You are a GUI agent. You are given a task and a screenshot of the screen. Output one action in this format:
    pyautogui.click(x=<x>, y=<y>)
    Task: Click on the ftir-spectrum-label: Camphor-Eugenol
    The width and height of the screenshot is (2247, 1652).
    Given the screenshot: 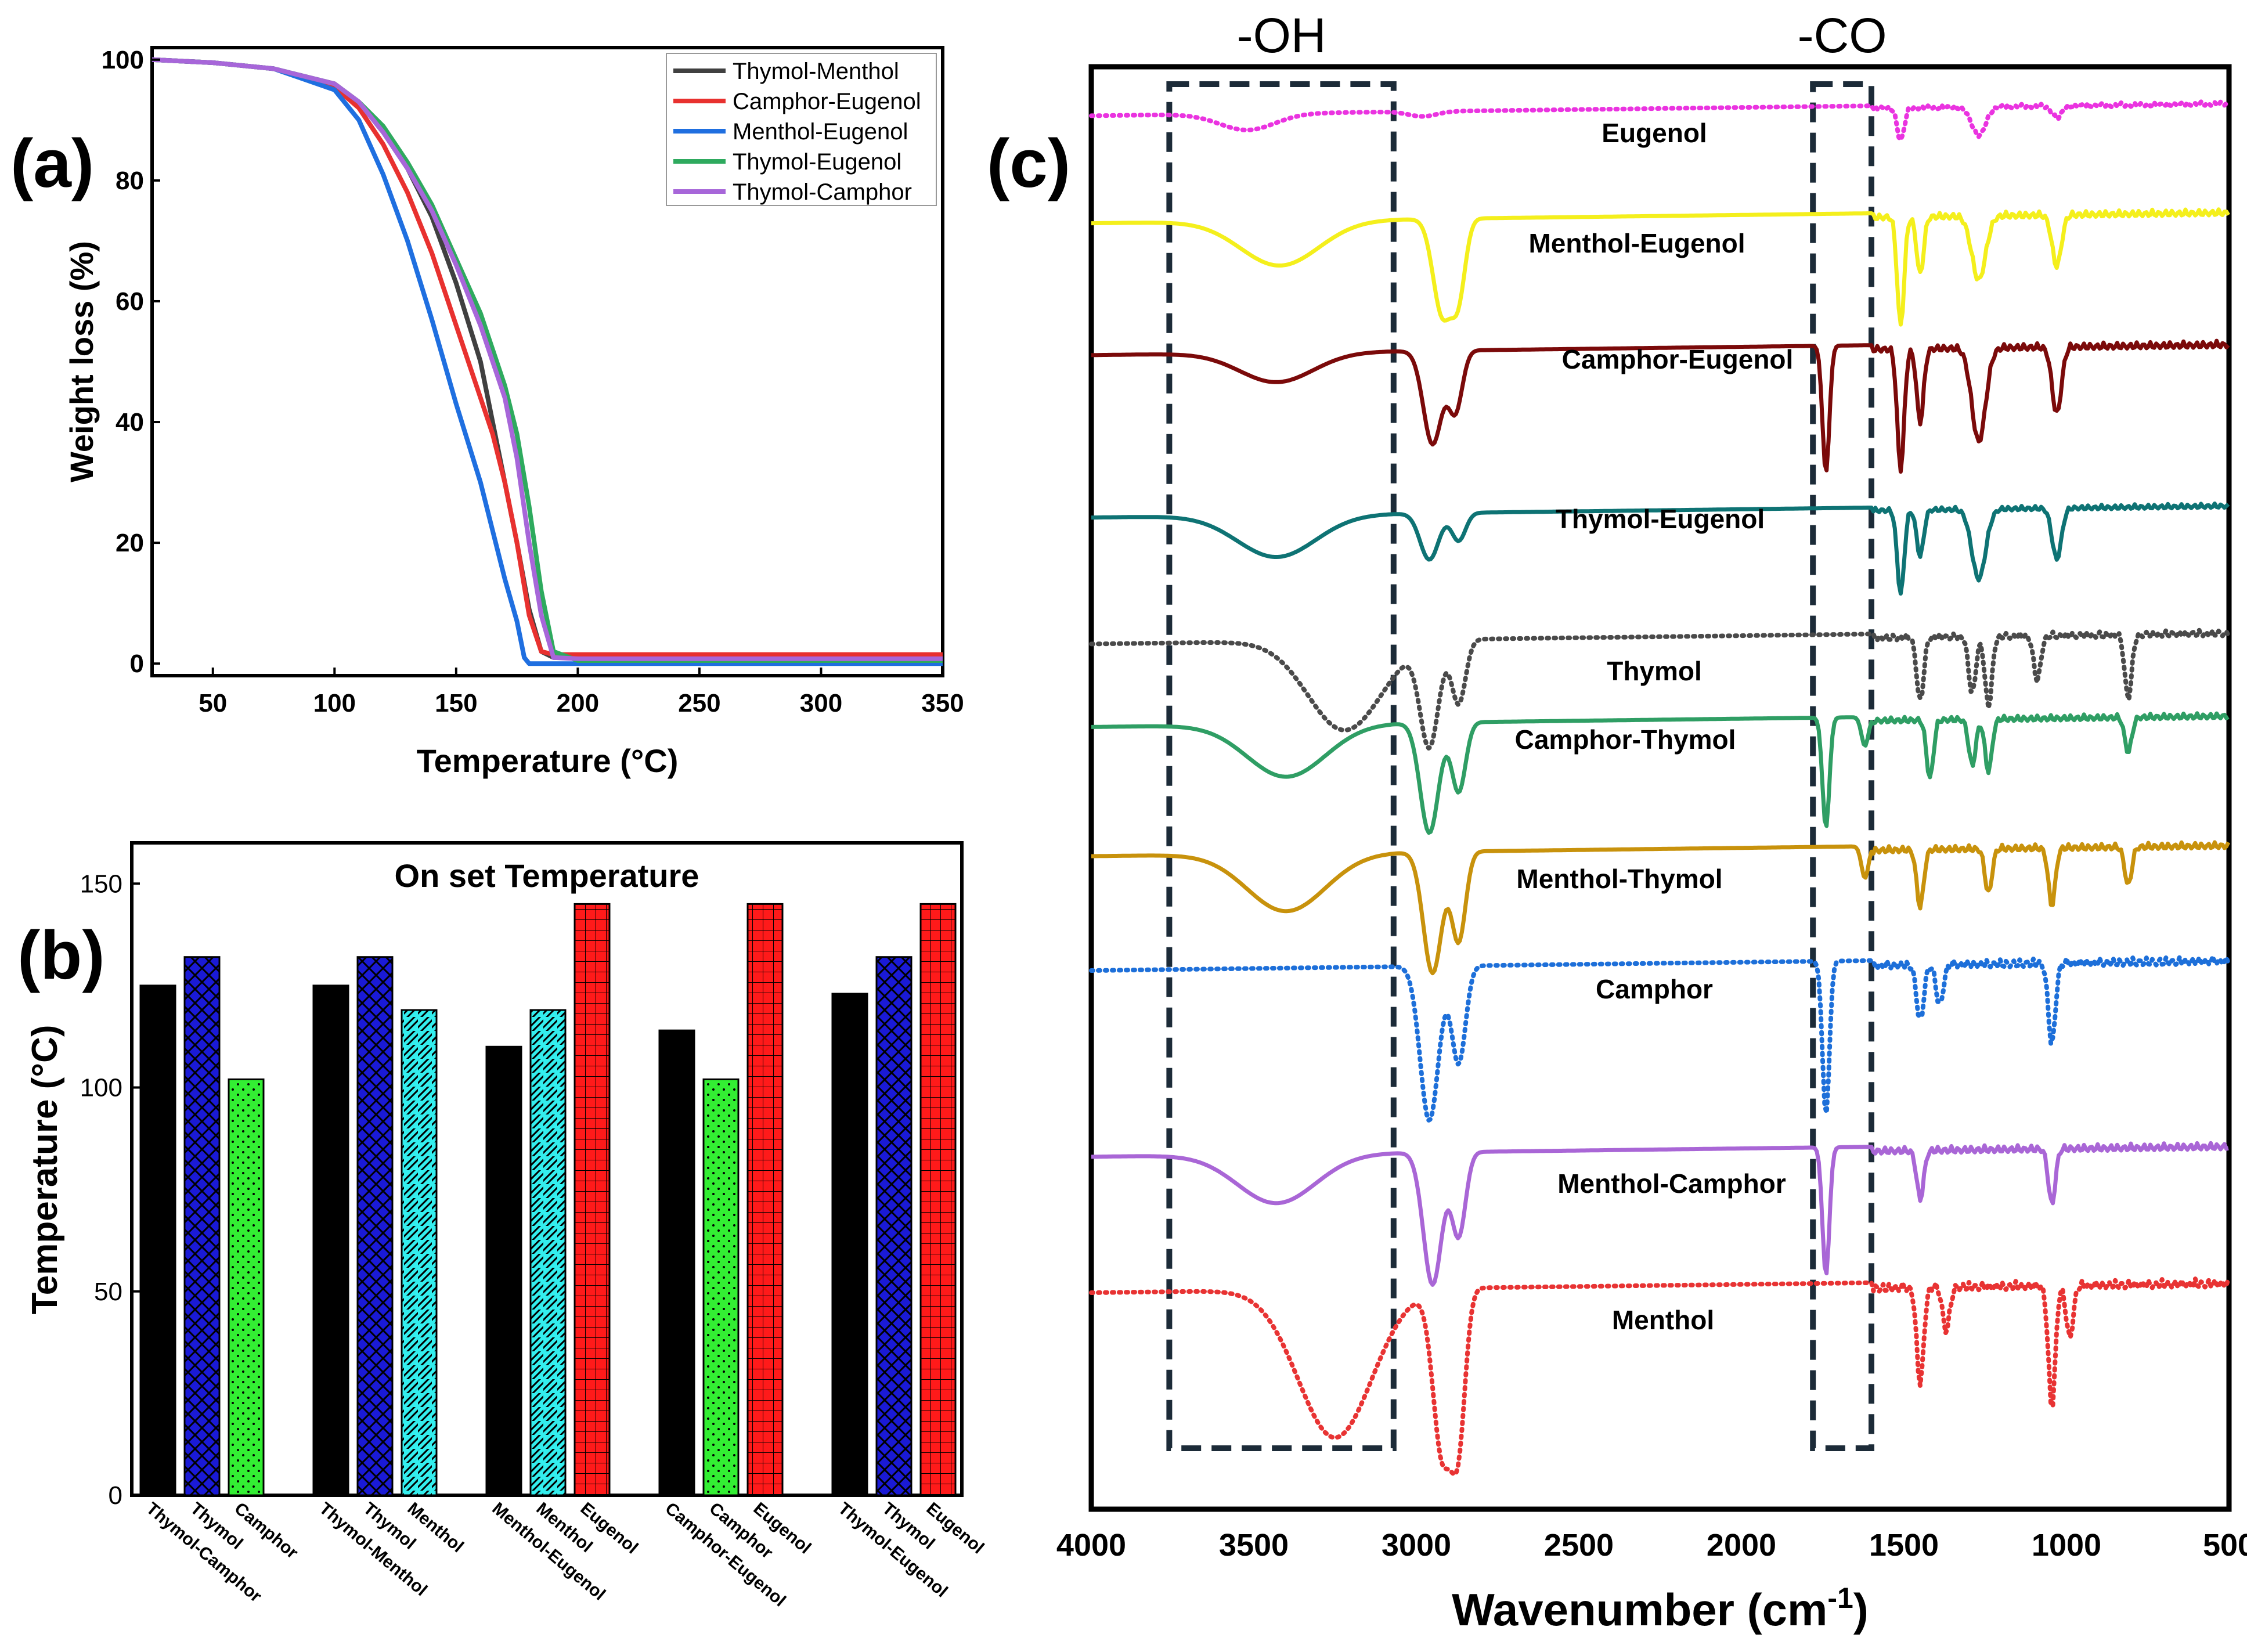 What is the action you would take?
    pyautogui.click(x=1678, y=359)
    